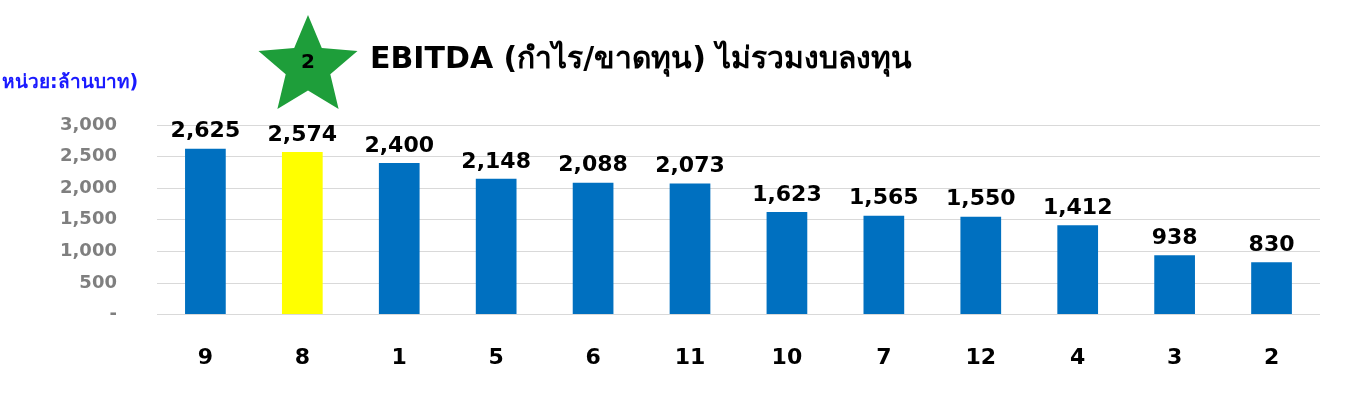 Image resolution: width=1350 pixels, height=401 pixels. Describe the element at coordinates (70, 81) in the screenshot. I see `y-axis-title: หน่วย:ล้านบาท)` at that location.